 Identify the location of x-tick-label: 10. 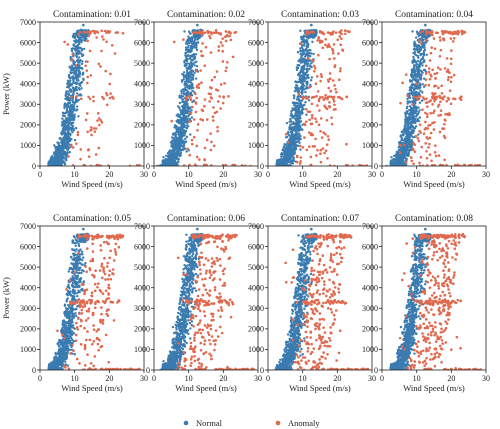
(303, 174).